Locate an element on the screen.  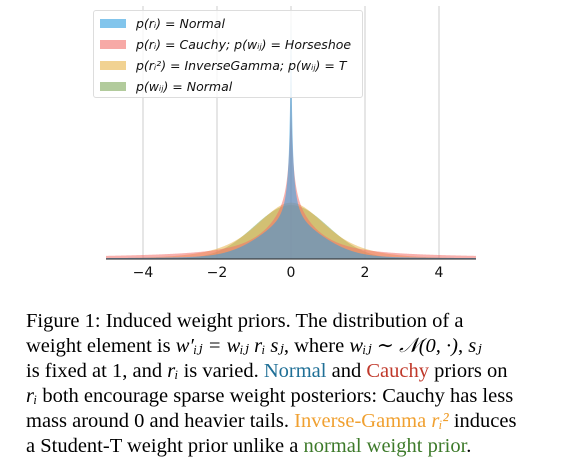
caption-math: rᵢ² is located at coordinates (437, 421).